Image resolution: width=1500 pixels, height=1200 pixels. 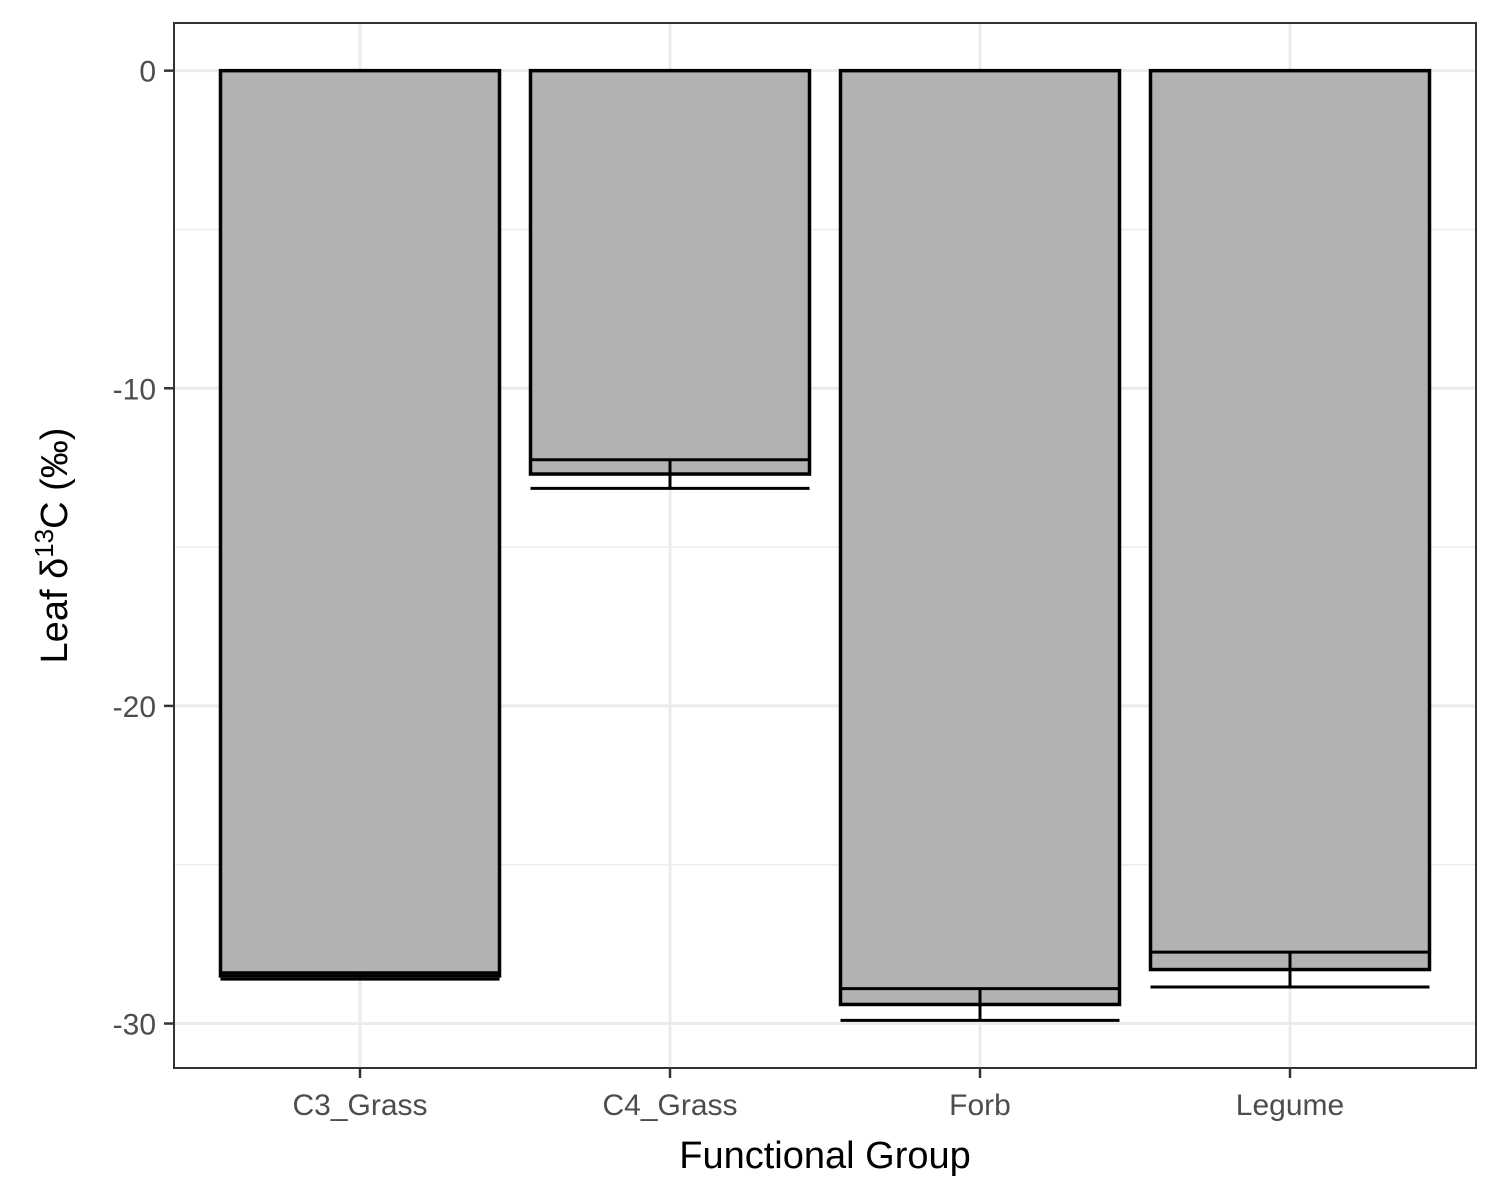 What do you see at coordinates (1290, 1105) in the screenshot?
I see `x-tick-label: Legume` at bounding box center [1290, 1105].